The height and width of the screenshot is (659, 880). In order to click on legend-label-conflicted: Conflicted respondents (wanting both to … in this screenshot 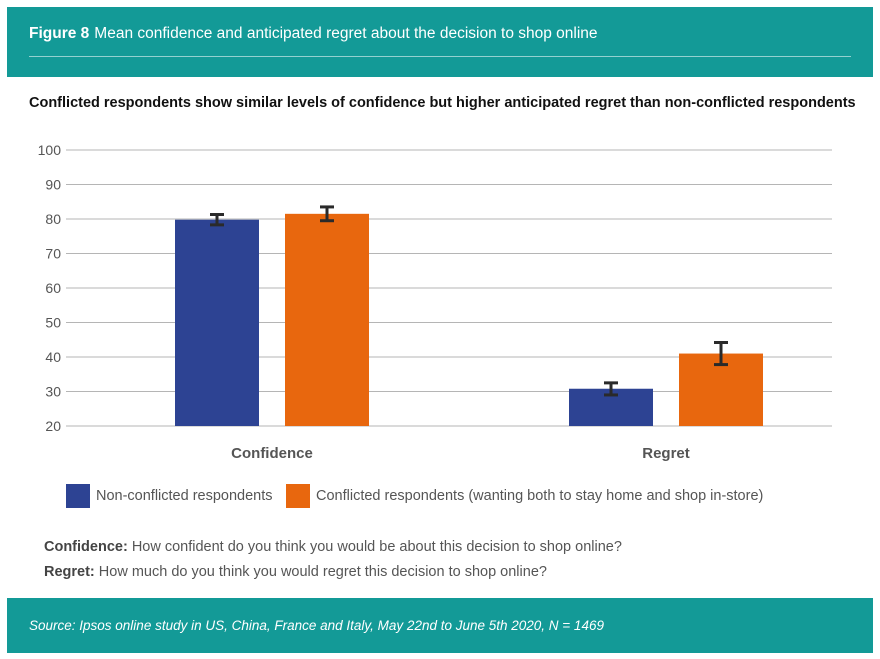, I will do `click(540, 496)`.